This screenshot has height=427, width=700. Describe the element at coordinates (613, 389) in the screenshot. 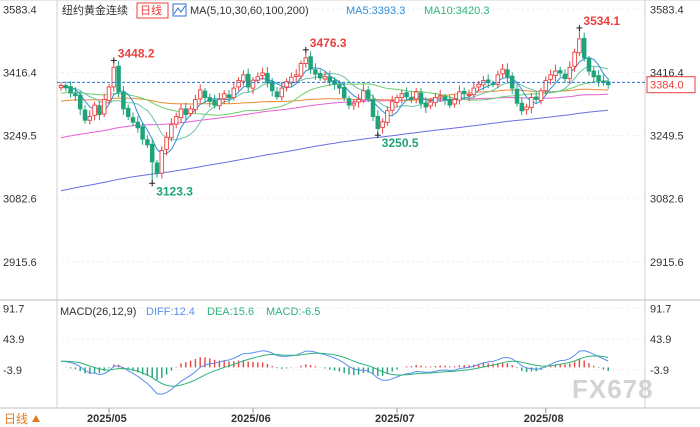

I see `watermark: FX678` at that location.